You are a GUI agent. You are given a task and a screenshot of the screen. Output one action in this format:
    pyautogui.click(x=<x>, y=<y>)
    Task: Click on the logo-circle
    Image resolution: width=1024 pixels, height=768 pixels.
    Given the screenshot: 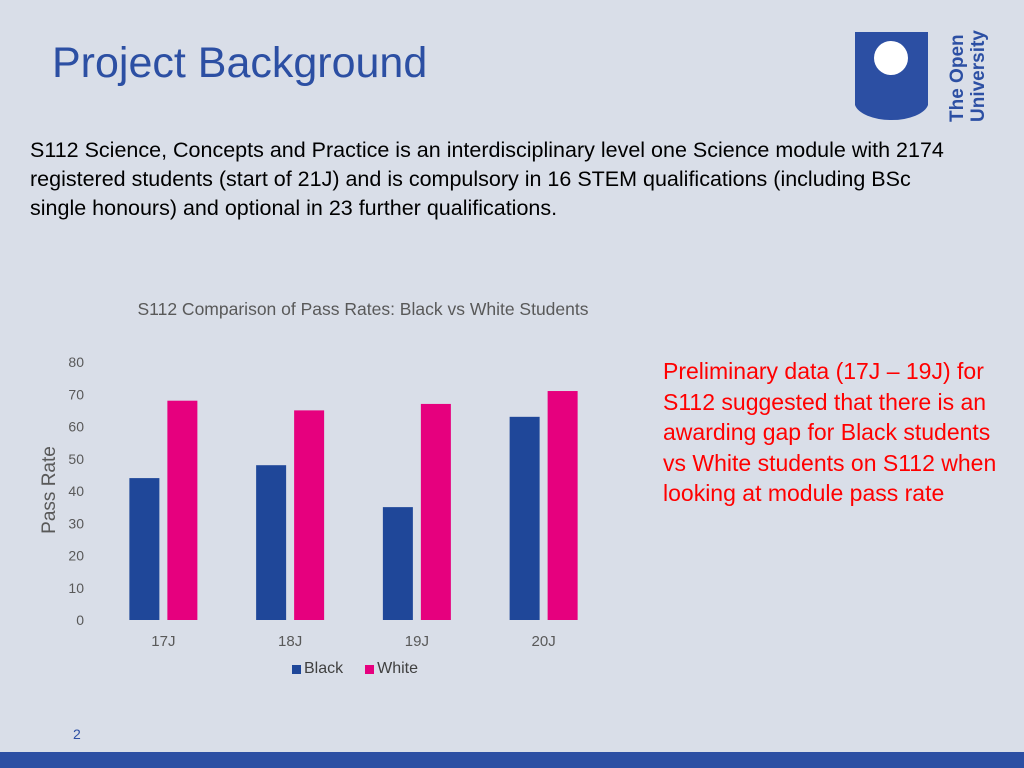 What is the action you would take?
    pyautogui.click(x=891, y=58)
    